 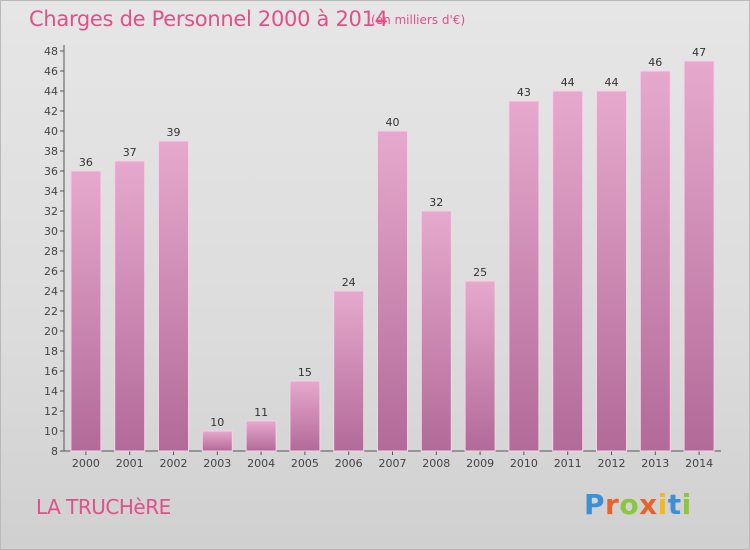 I want to click on x-tick-label: 2011, so click(x=568, y=463).